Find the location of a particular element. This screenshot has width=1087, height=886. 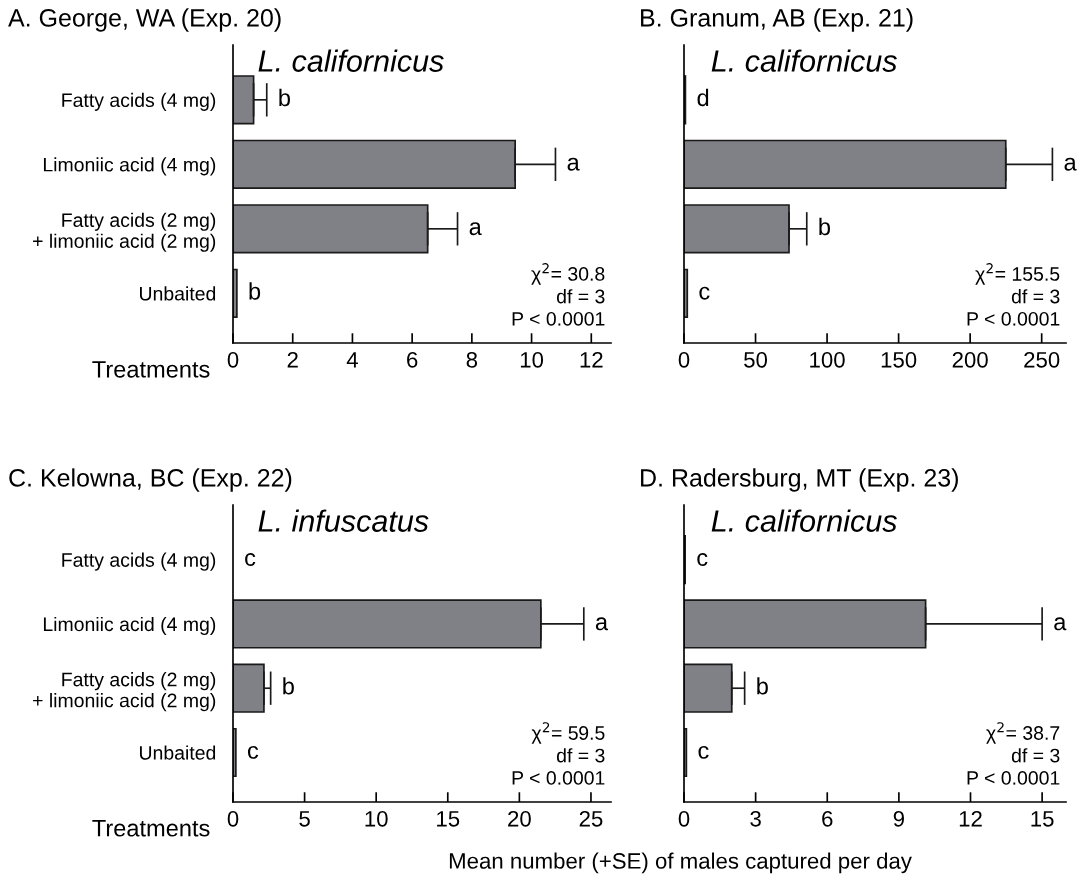

chart-title: B. Granum, AB (Exp. 21) is located at coordinates (777, 20).